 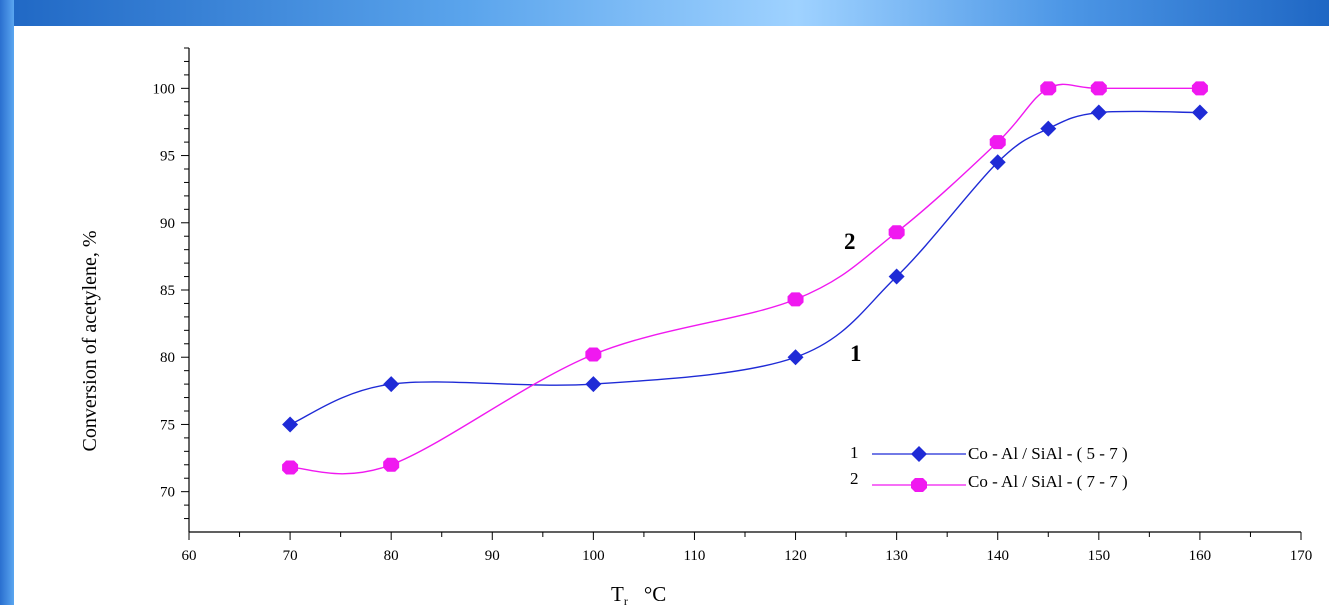 What do you see at coordinates (7, 302) in the screenshot?
I see `background-left-bar` at bounding box center [7, 302].